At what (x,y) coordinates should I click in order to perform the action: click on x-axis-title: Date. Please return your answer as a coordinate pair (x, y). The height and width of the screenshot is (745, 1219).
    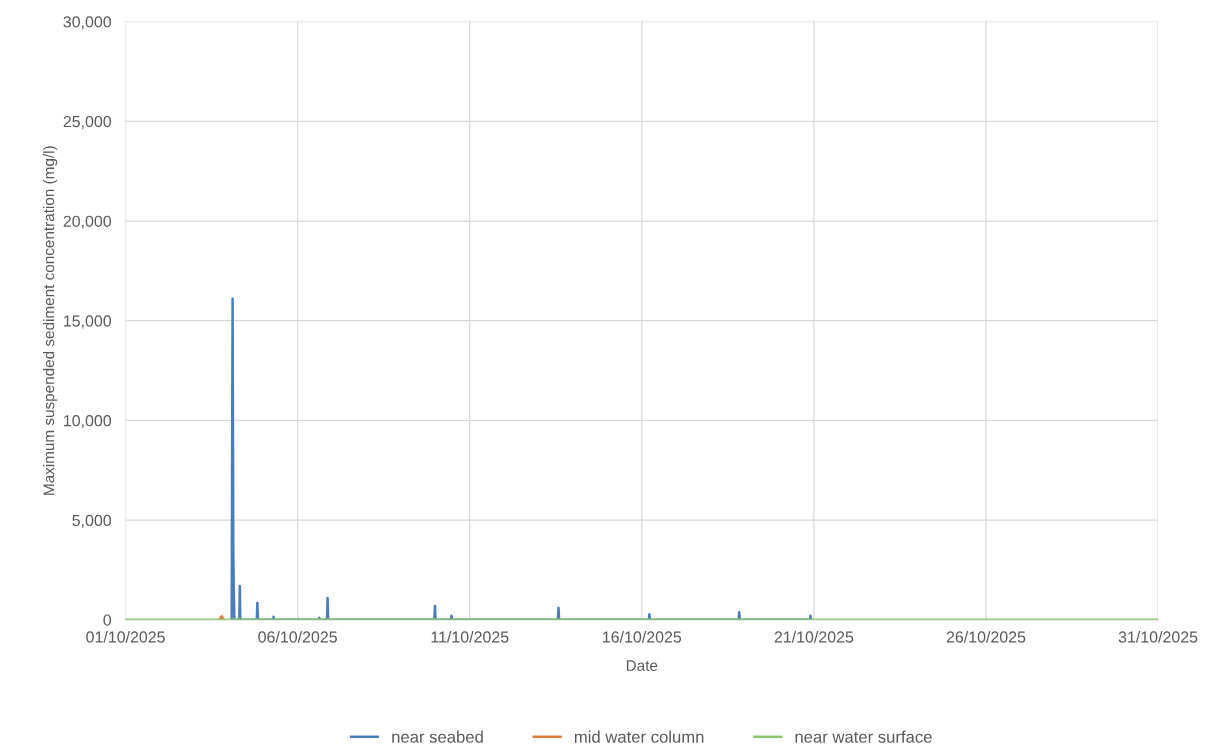
    Looking at the image, I should click on (642, 665).